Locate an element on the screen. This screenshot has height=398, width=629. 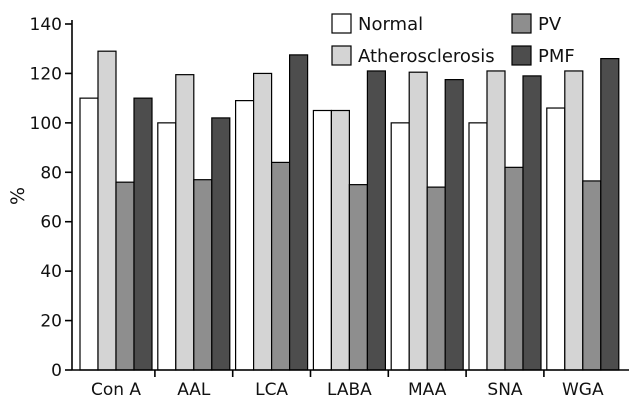
y-tick-label: 140 is located at coordinates (46, 25).